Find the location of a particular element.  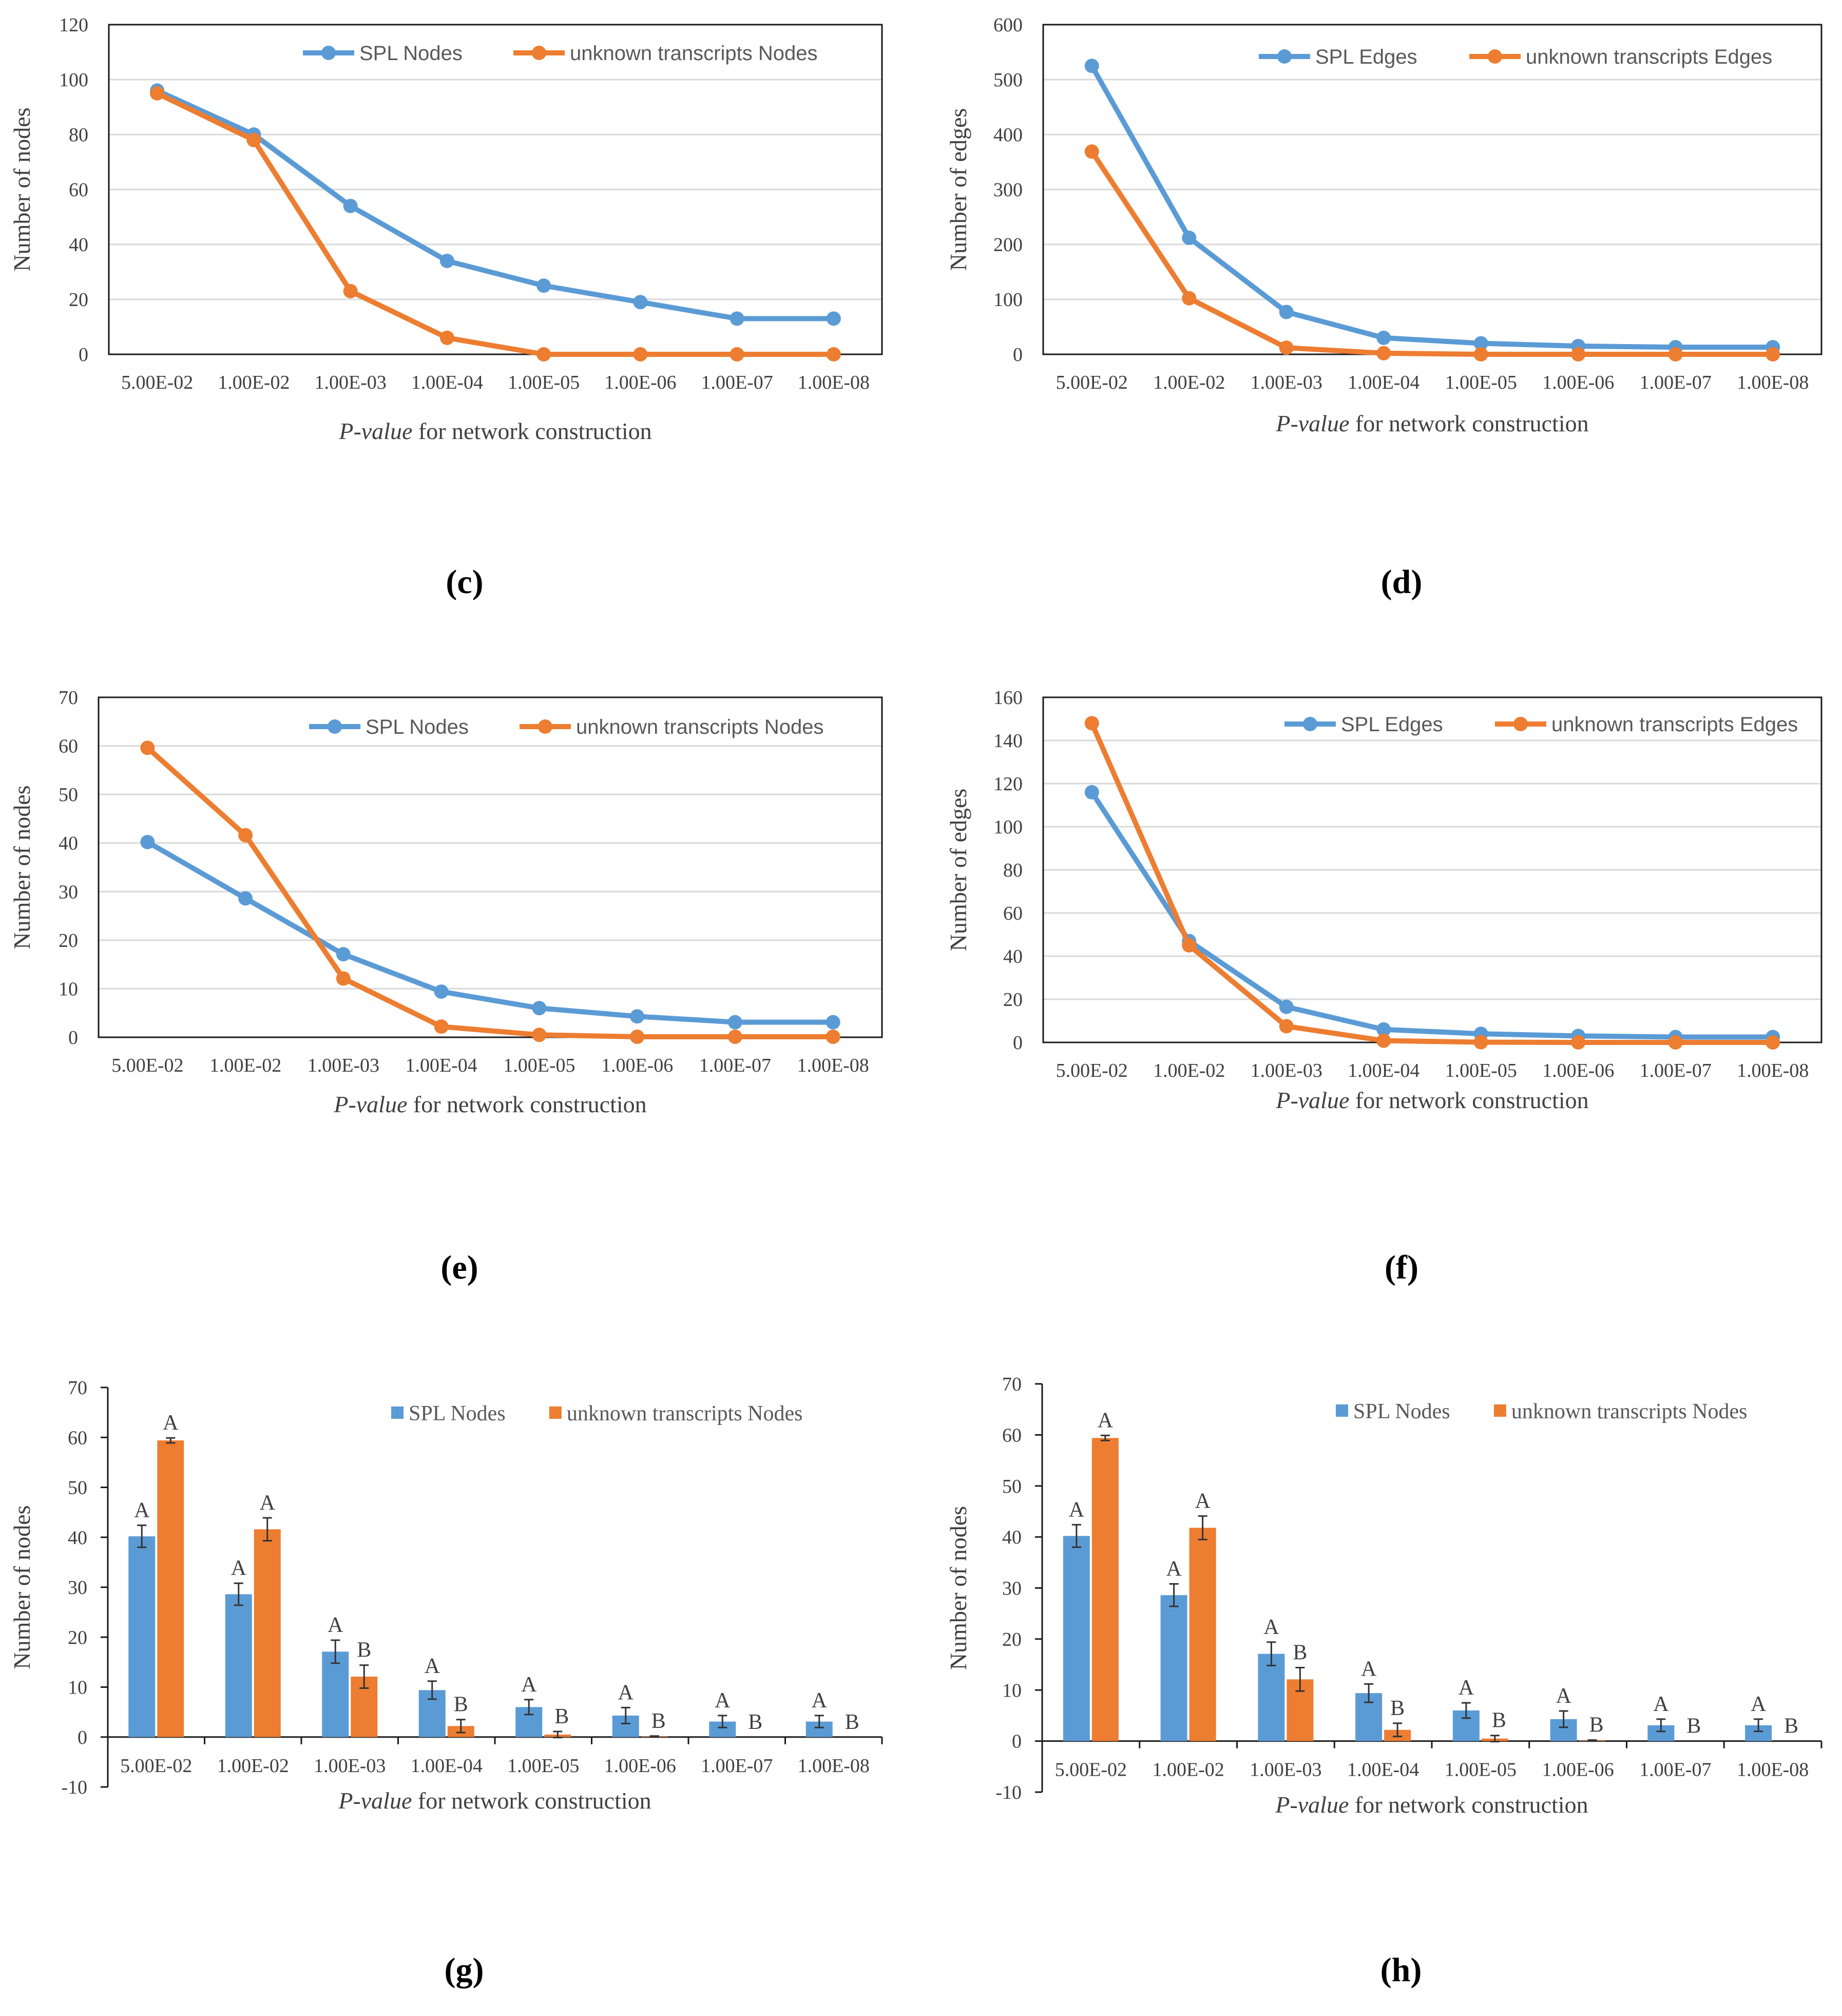

y-tick-label: 40 is located at coordinates (77, 1538).